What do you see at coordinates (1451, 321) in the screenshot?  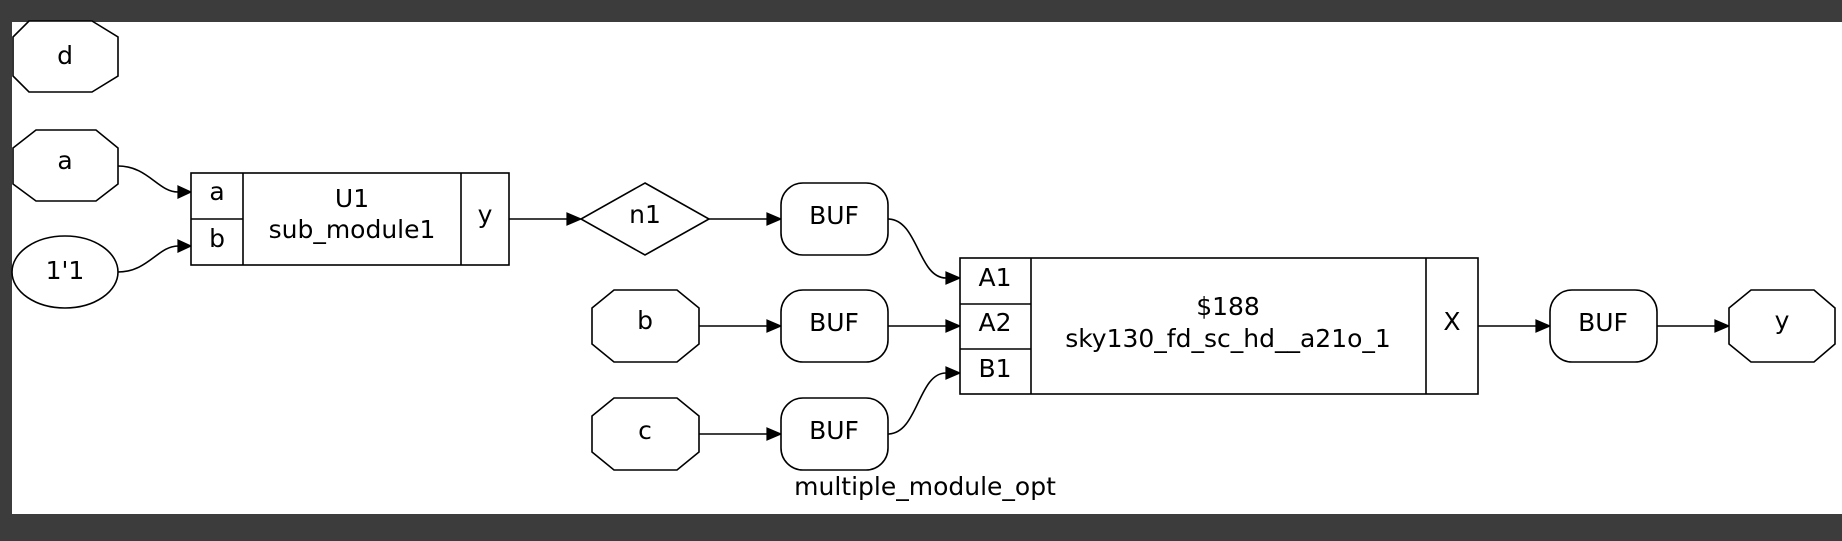 I see `gate-pin-x: X` at bounding box center [1451, 321].